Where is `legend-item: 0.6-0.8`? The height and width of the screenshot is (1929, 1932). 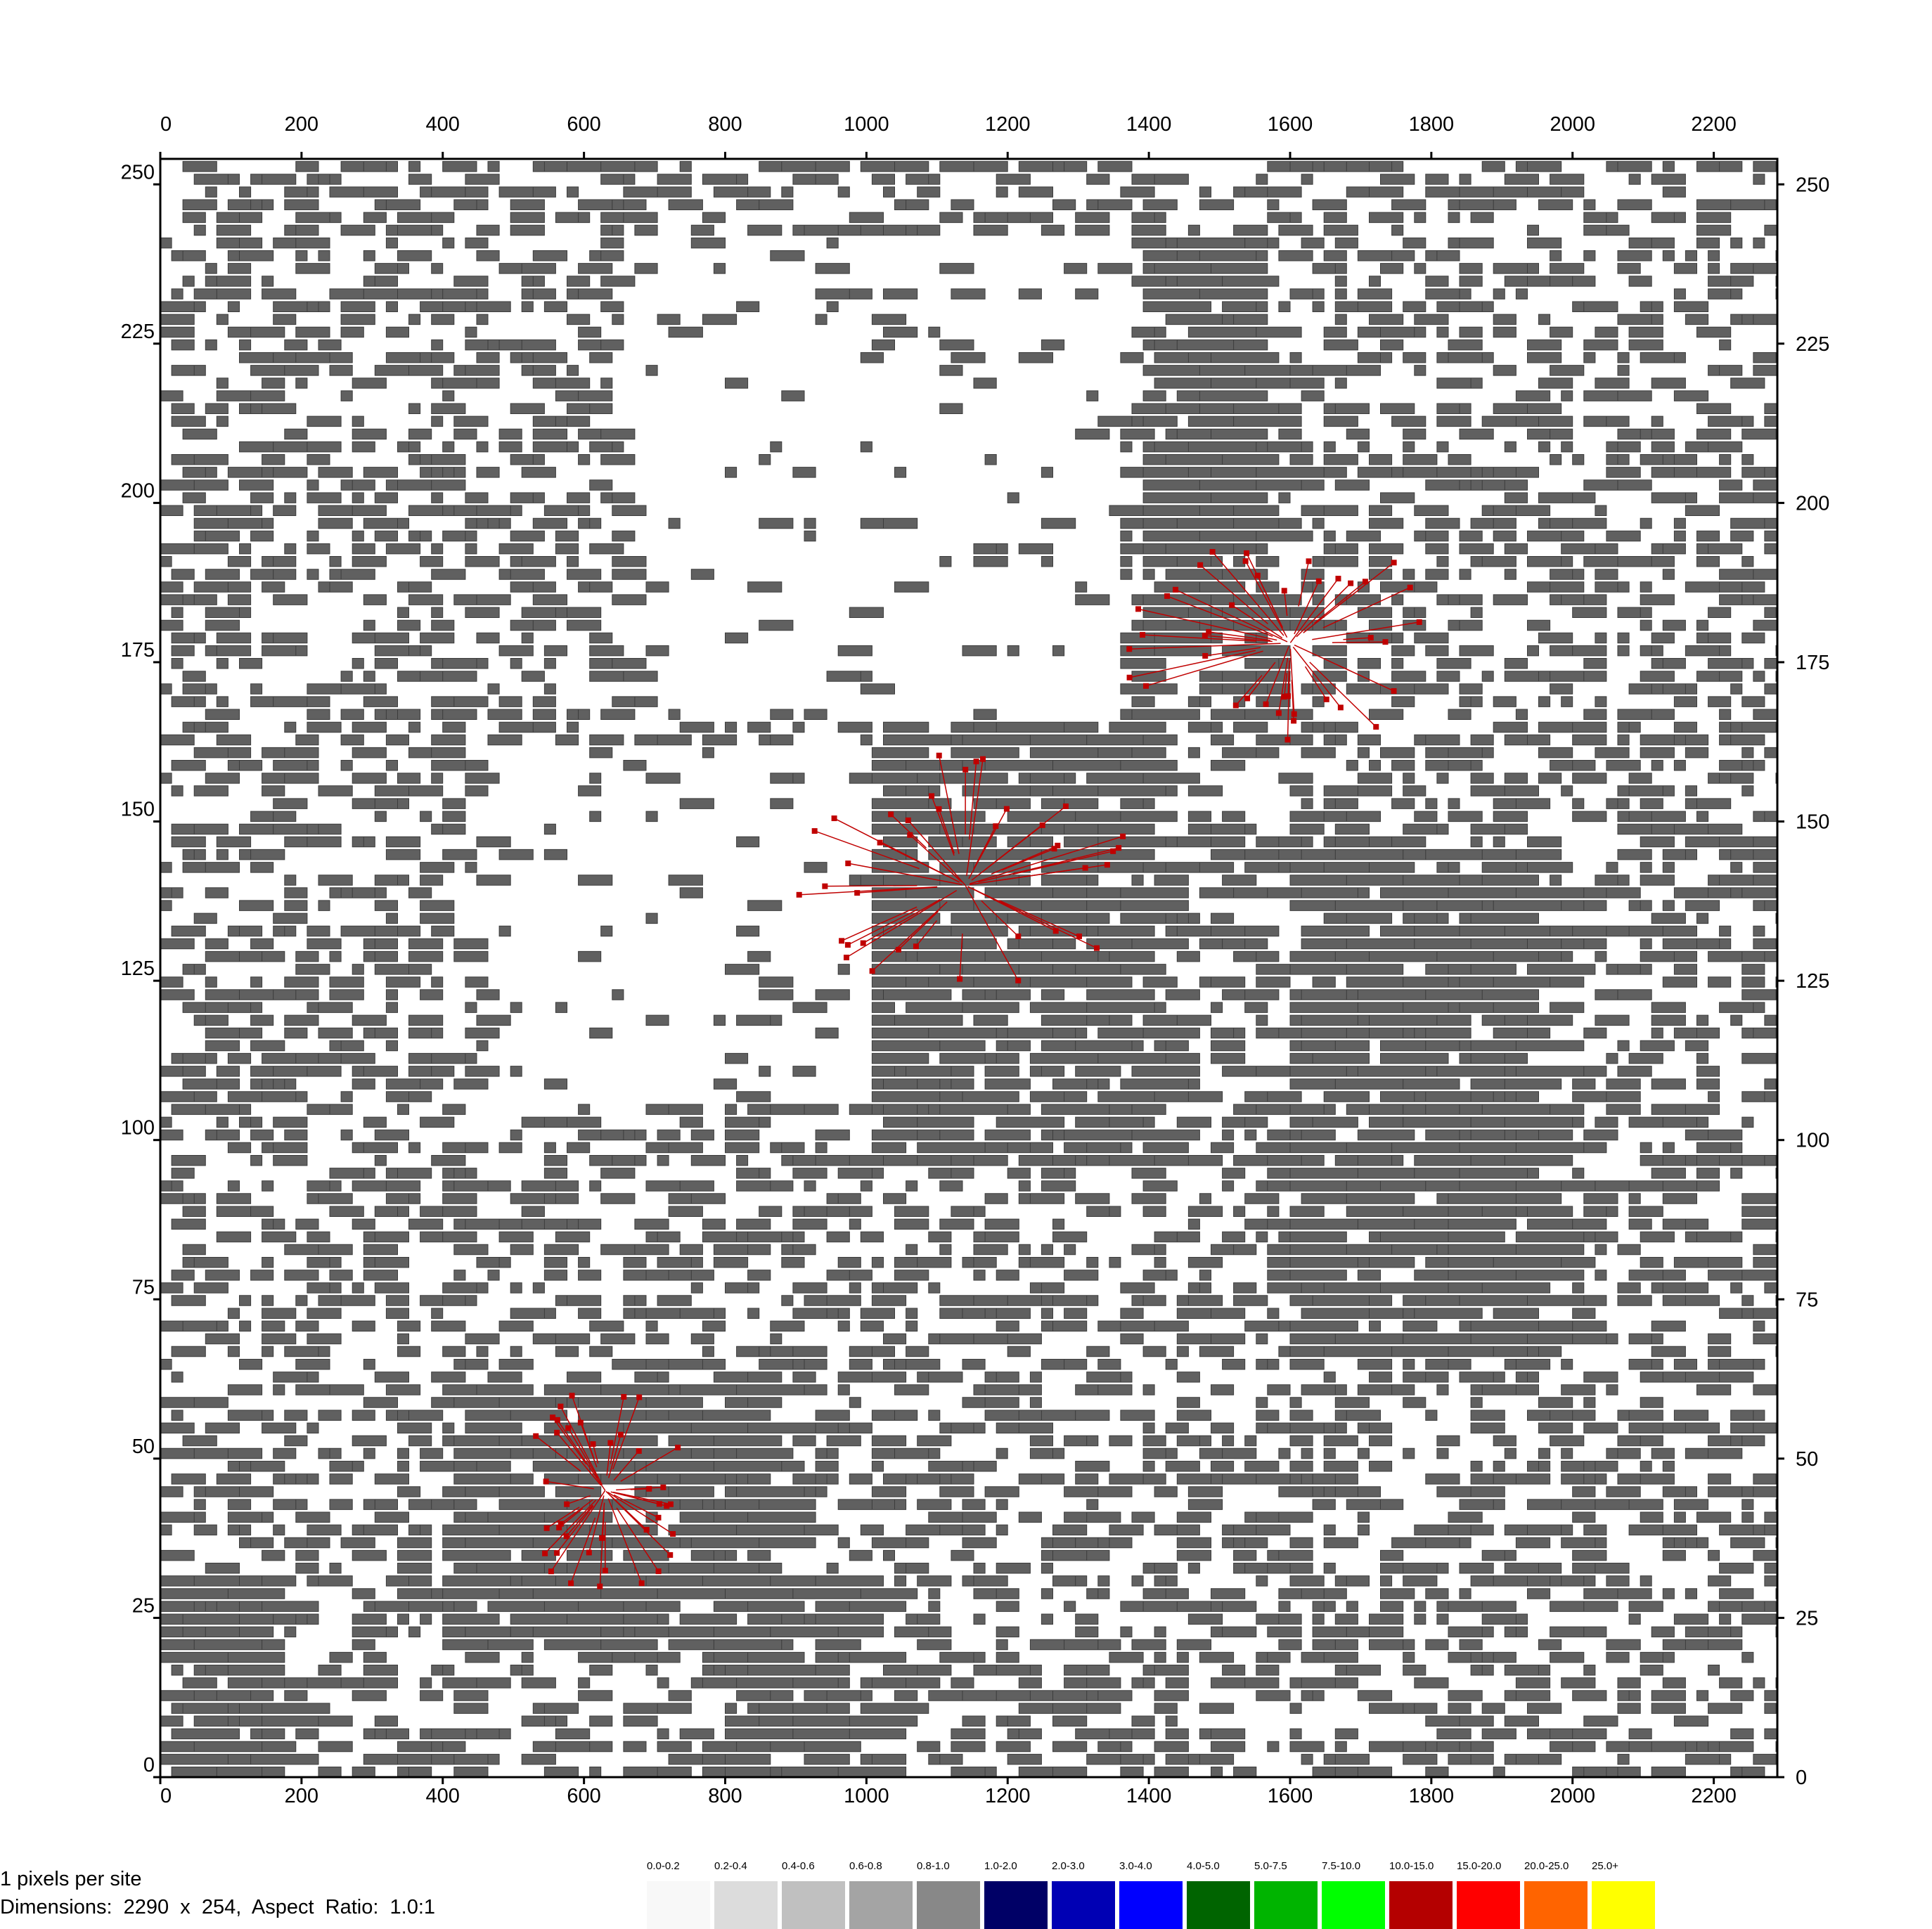
legend-item: 0.6-0.8 is located at coordinates (880, 1895).